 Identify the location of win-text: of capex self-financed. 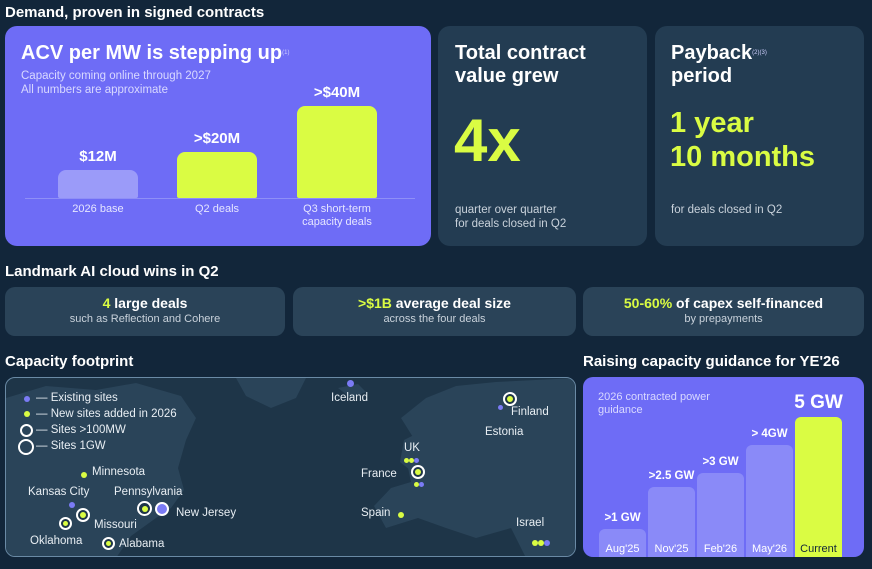
(748, 303).